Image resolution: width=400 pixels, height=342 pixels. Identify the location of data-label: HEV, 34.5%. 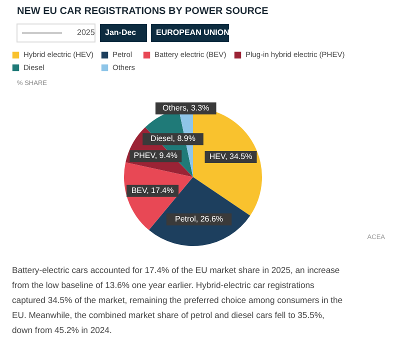
(230, 156).